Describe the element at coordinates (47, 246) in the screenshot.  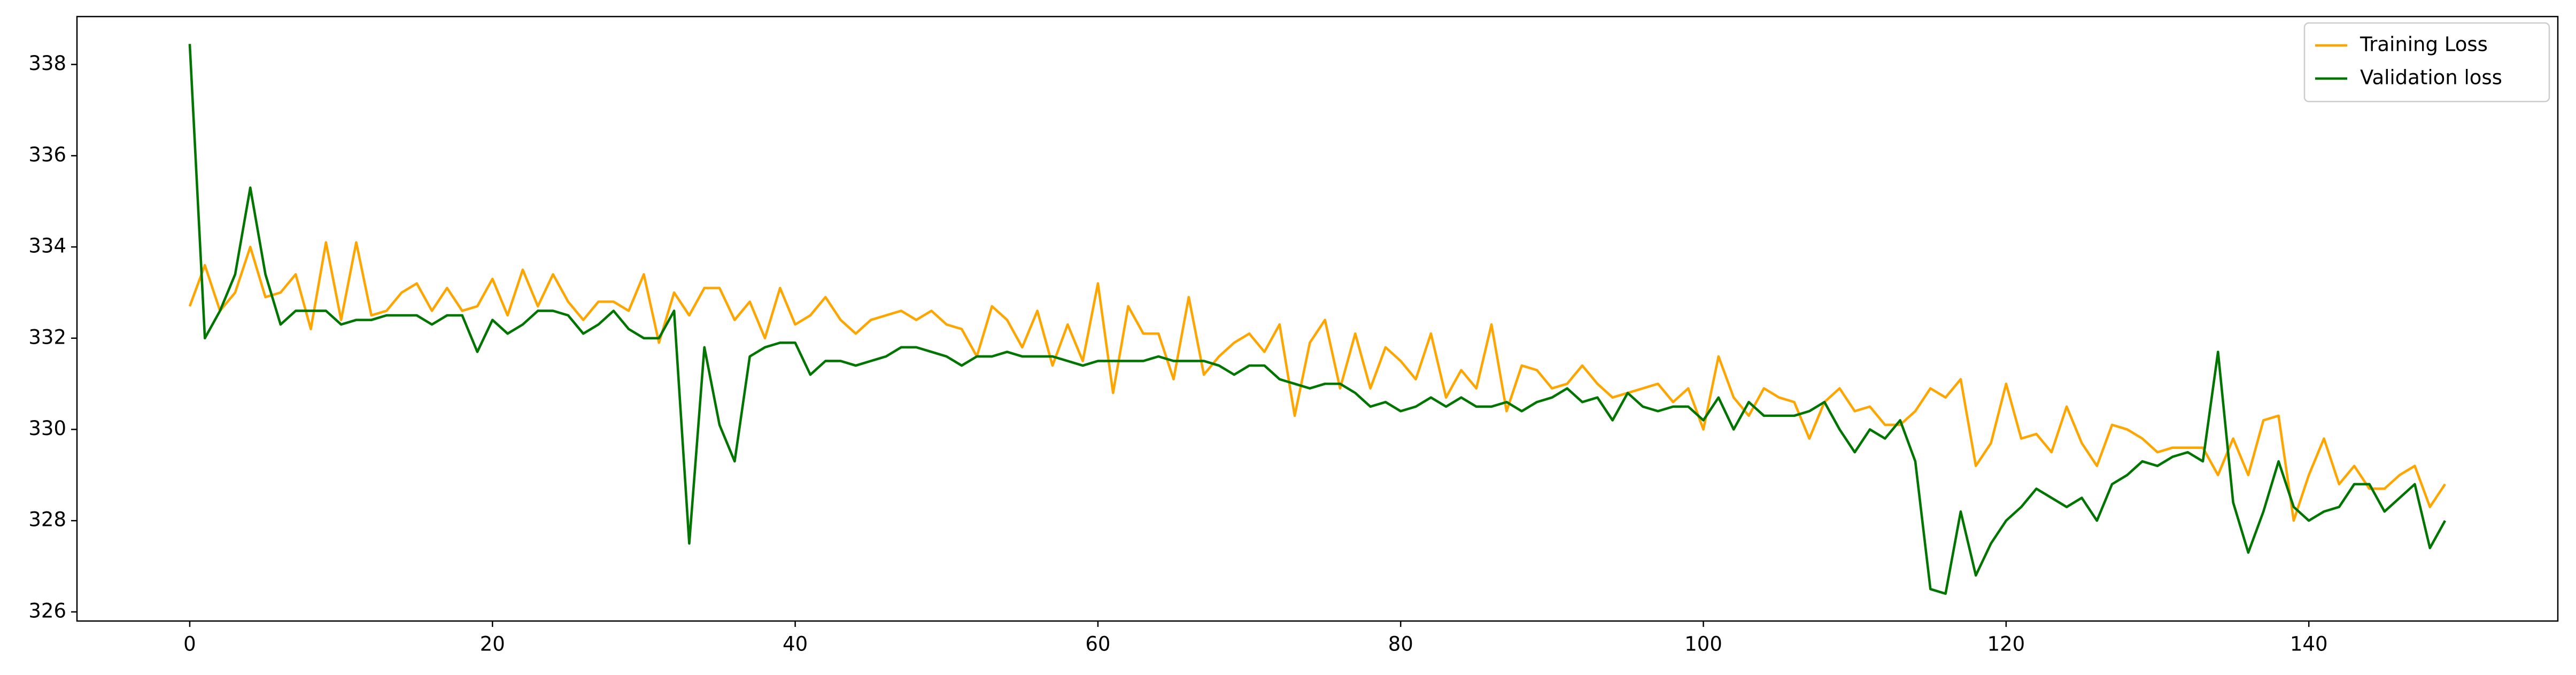
I see `y-tick-label: 334` at that location.